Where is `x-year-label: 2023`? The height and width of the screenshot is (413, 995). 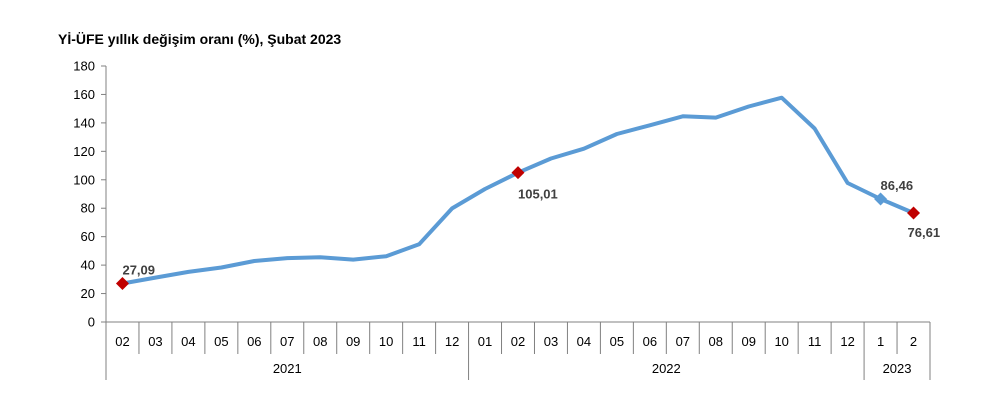
x-year-label: 2023 is located at coordinates (897, 368).